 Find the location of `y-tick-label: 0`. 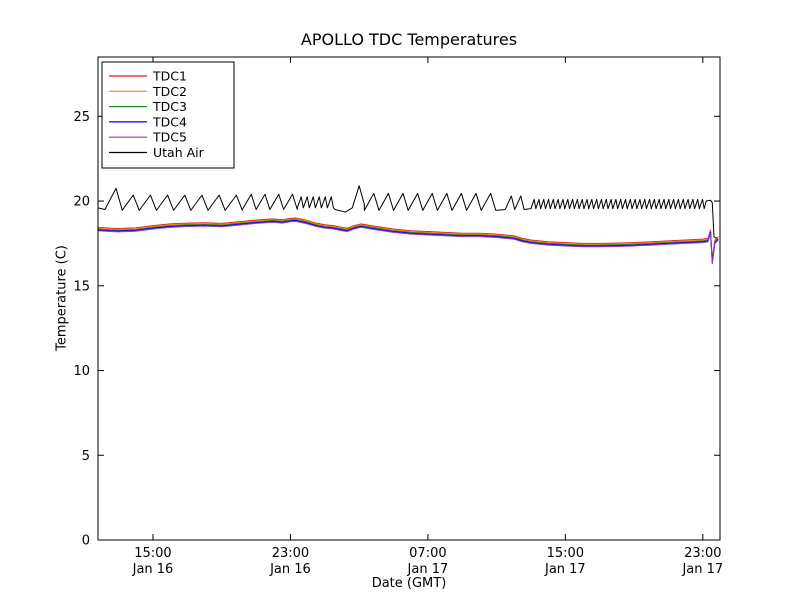

y-tick-label: 0 is located at coordinates (86, 541).